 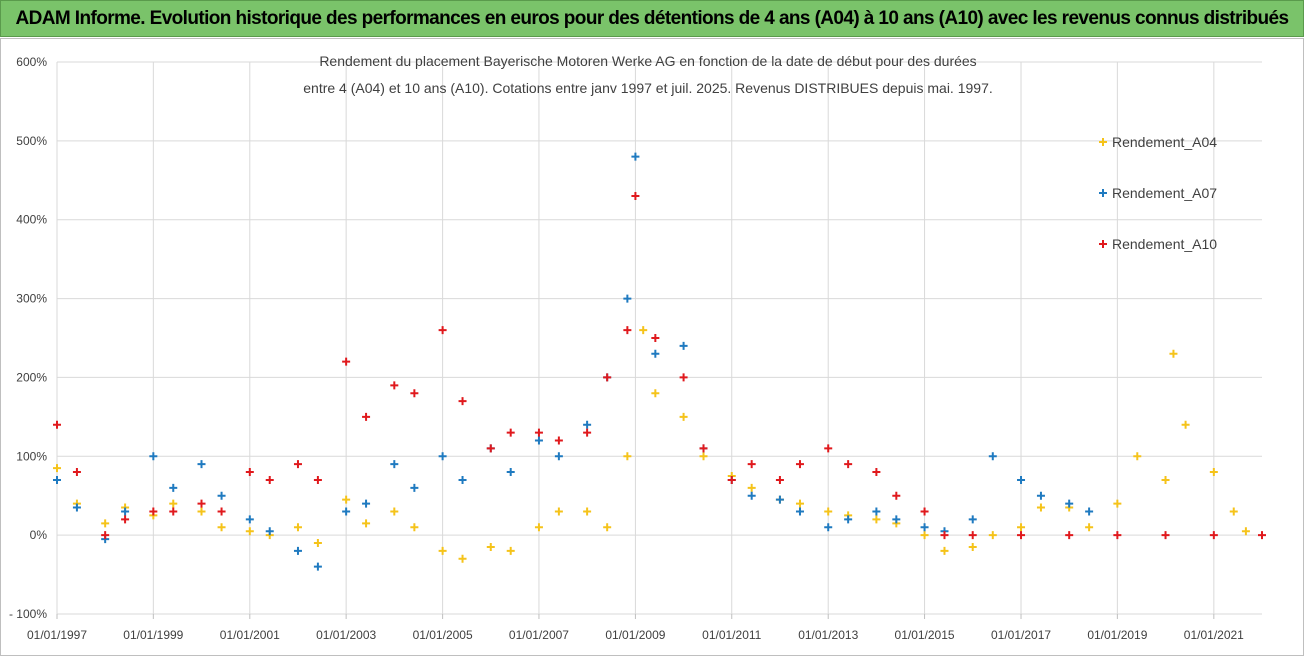 What do you see at coordinates (153, 635) in the screenshot?
I see `x-tick-label: 01/01/1999` at bounding box center [153, 635].